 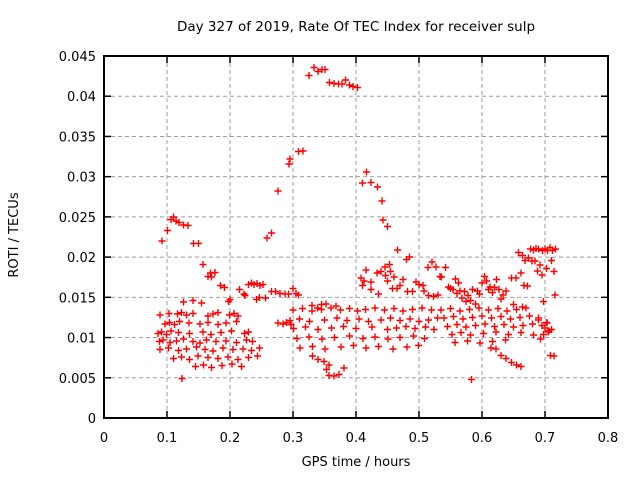 I want to click on x-tick-label: 0.2, so click(x=230, y=438).